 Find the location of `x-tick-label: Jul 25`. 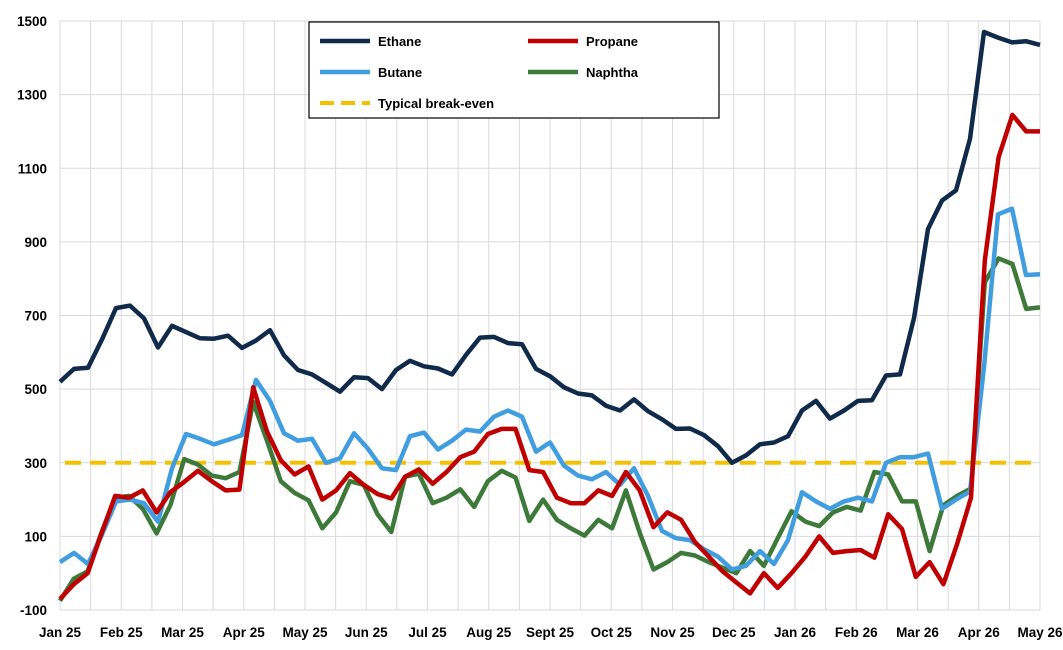

x-tick-label: Jul 25 is located at coordinates (427, 632).